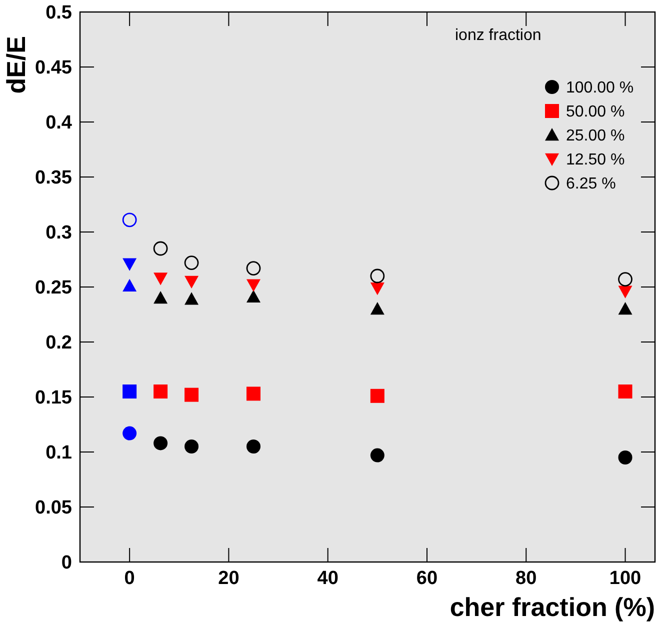  I want to click on y-tick-label: 0.35, so click(53, 178).